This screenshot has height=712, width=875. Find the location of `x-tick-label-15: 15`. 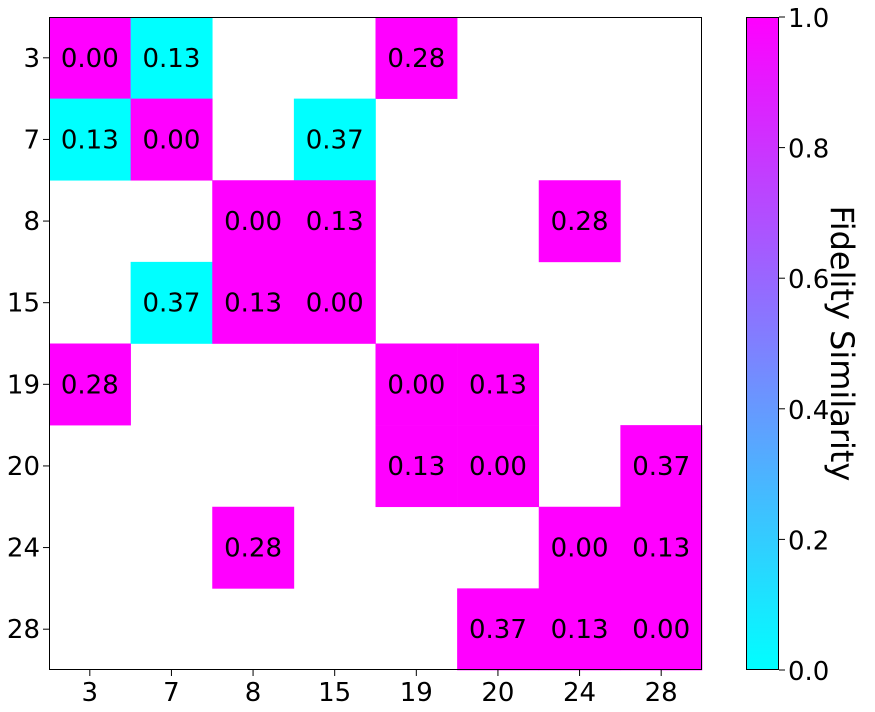

x-tick-label-15: 15 is located at coordinates (334, 693).